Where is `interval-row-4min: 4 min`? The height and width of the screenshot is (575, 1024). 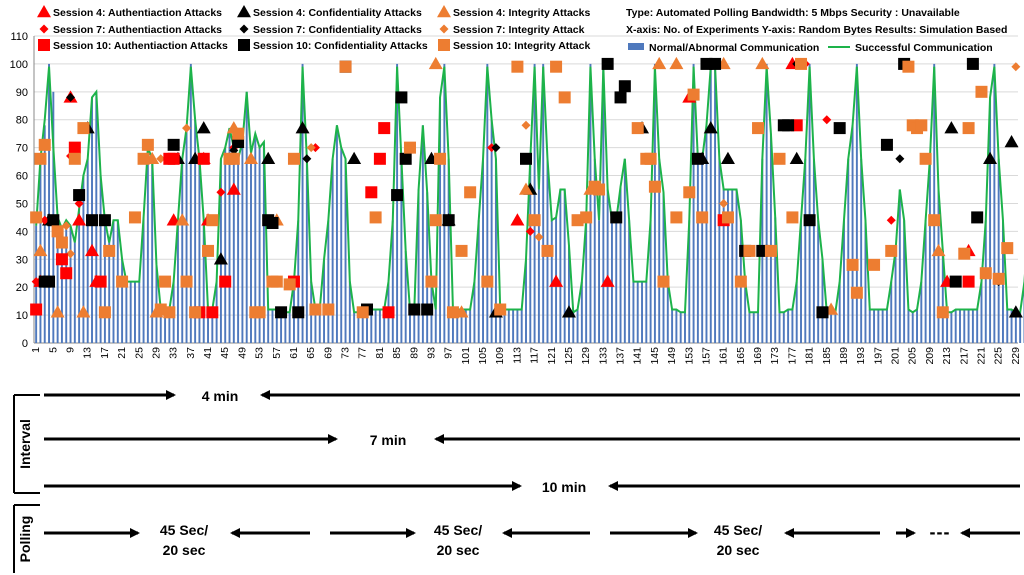 interval-row-4min: 4 min is located at coordinates (532, 396).